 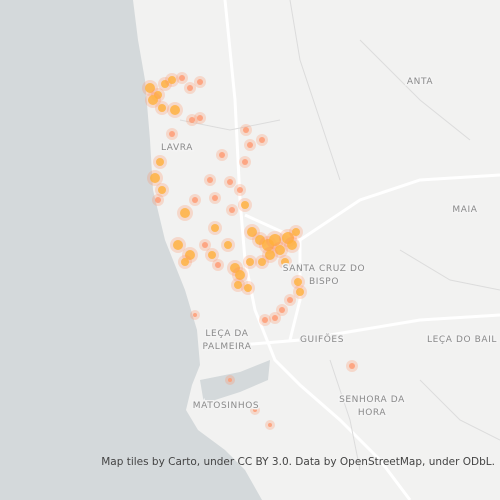 What do you see at coordinates (226, 406) in the screenshot?
I see `place-label: MATOSINHOS` at bounding box center [226, 406].